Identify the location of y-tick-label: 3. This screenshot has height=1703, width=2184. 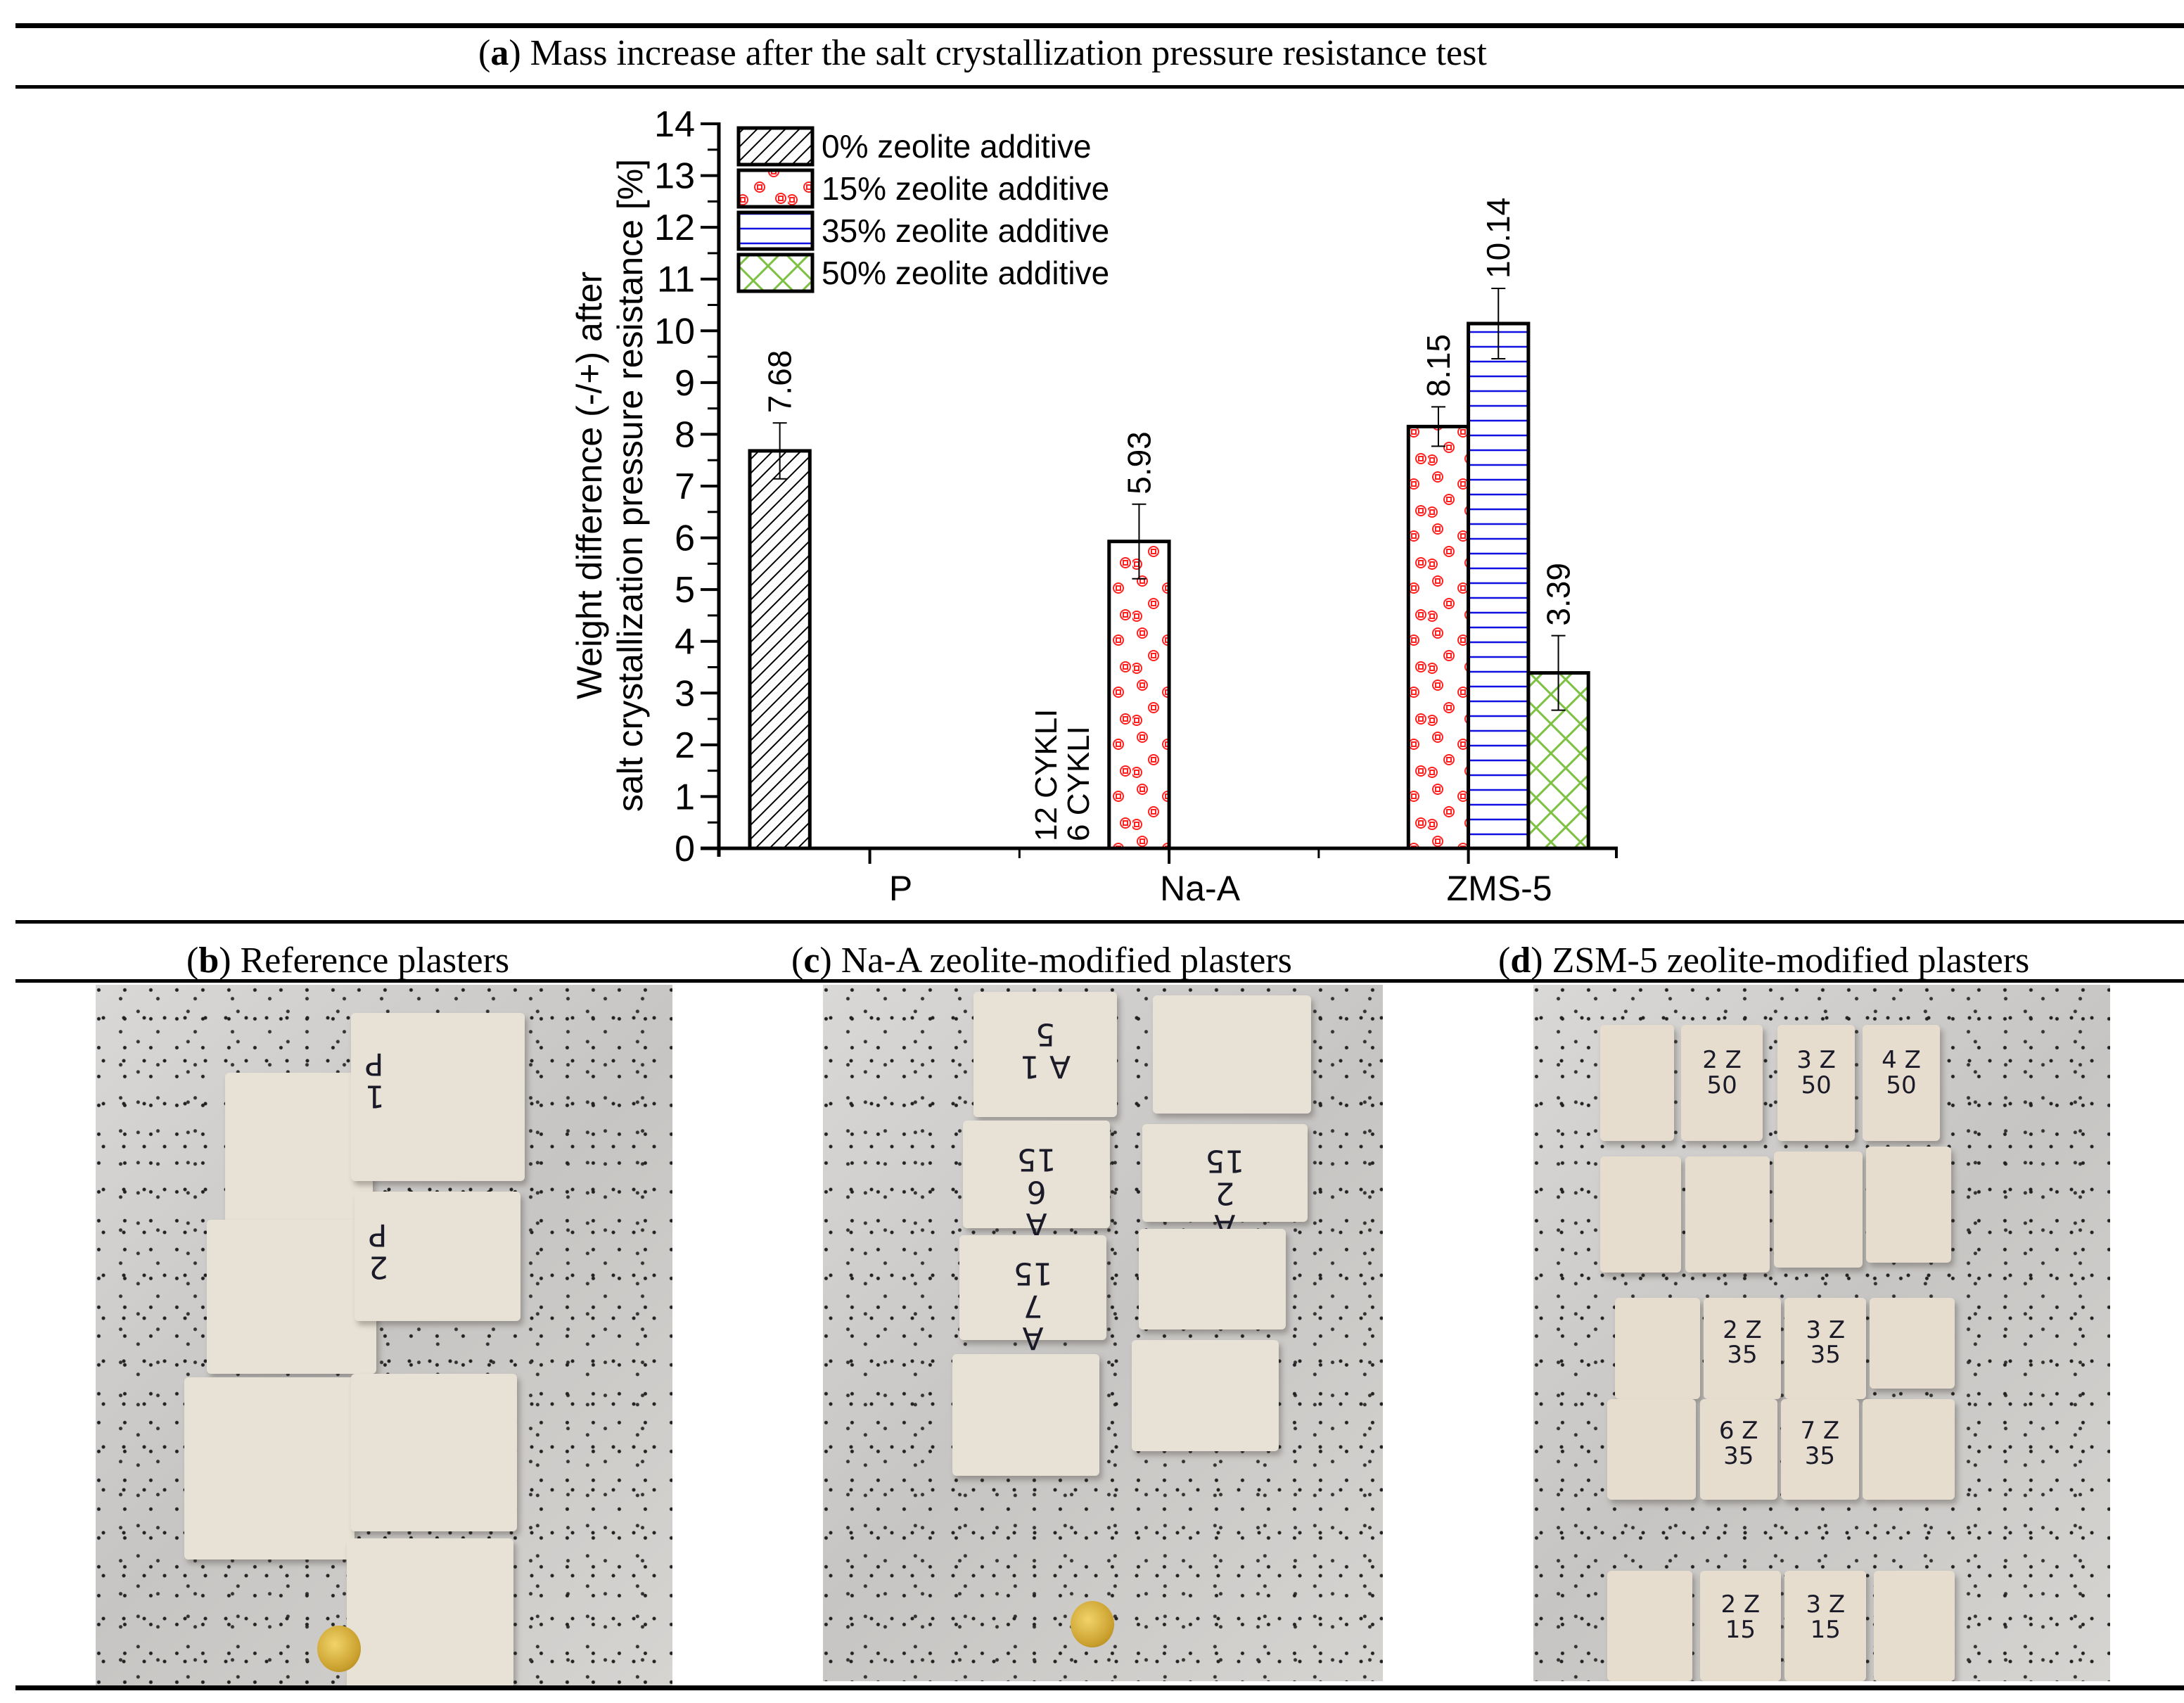
(685, 693).